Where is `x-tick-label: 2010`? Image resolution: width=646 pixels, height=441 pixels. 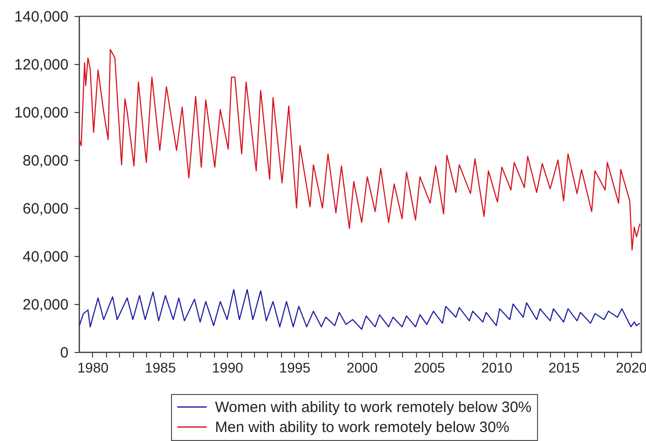
x-tick-label: 2010 is located at coordinates (497, 368).